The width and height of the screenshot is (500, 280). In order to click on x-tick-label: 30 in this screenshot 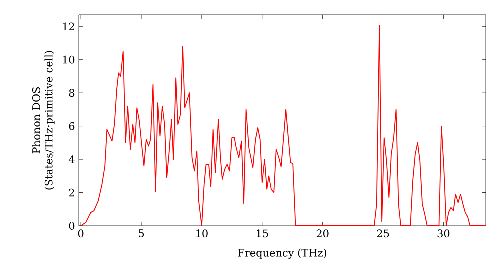, I will do `click(444, 234)`.